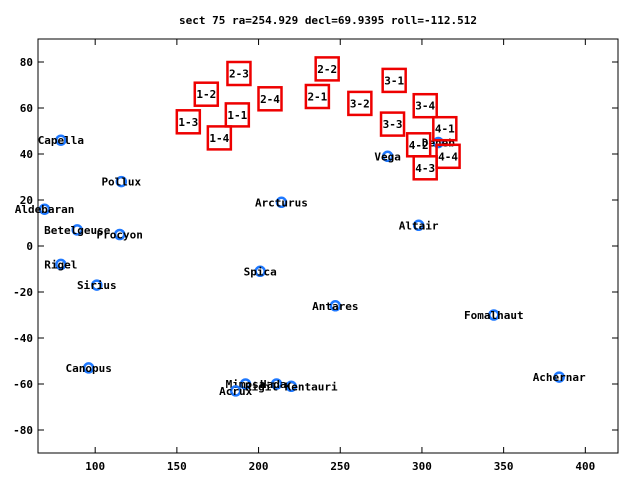 This screenshot has width=640, height=480. I want to click on star-point: Aldebaran, so click(45, 209).